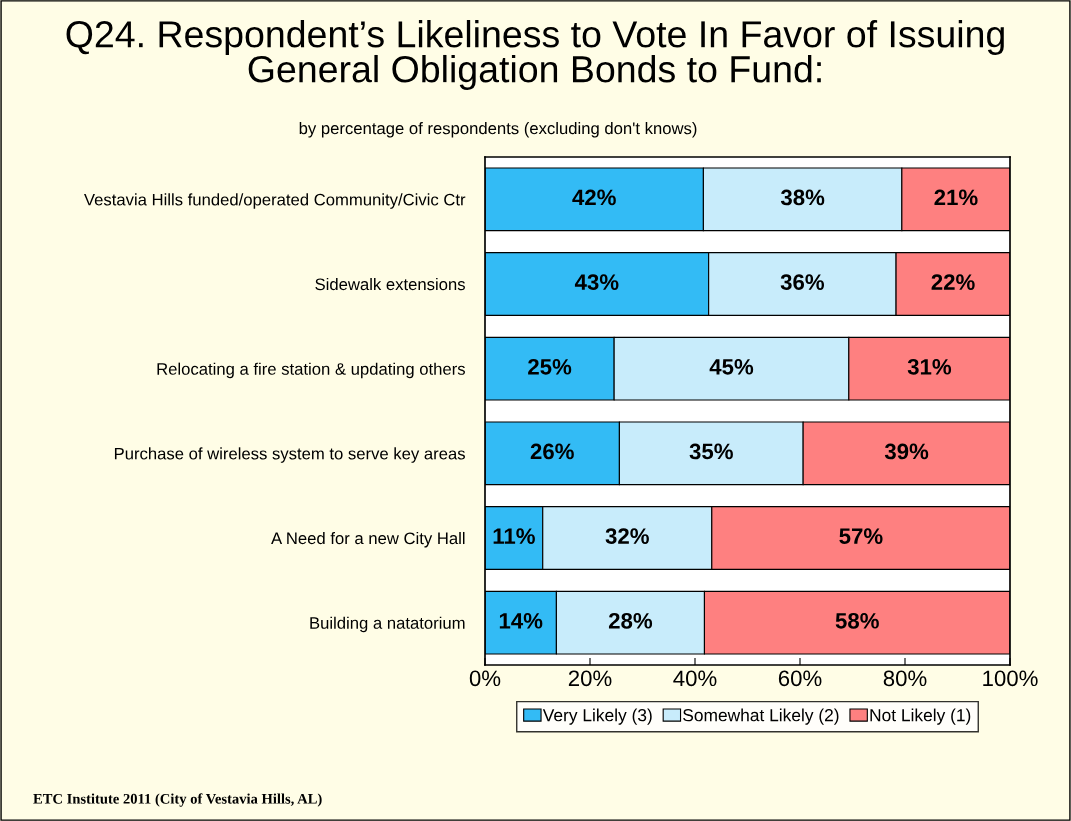  Describe the element at coordinates (857, 620) in the screenshot. I see `data-label: 58%` at that location.